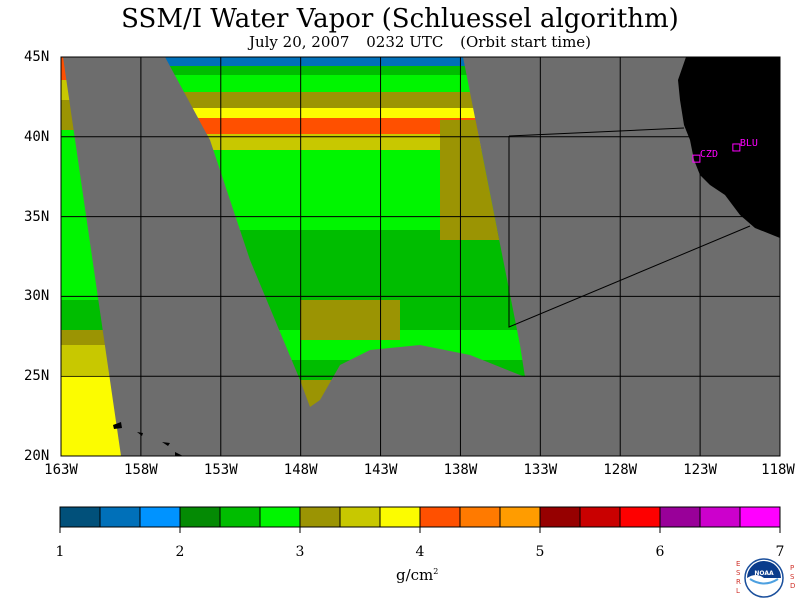  What do you see at coordinates (526, 42) in the screenshot?
I see `subtitle-note: (Orbit start time)` at bounding box center [526, 42].